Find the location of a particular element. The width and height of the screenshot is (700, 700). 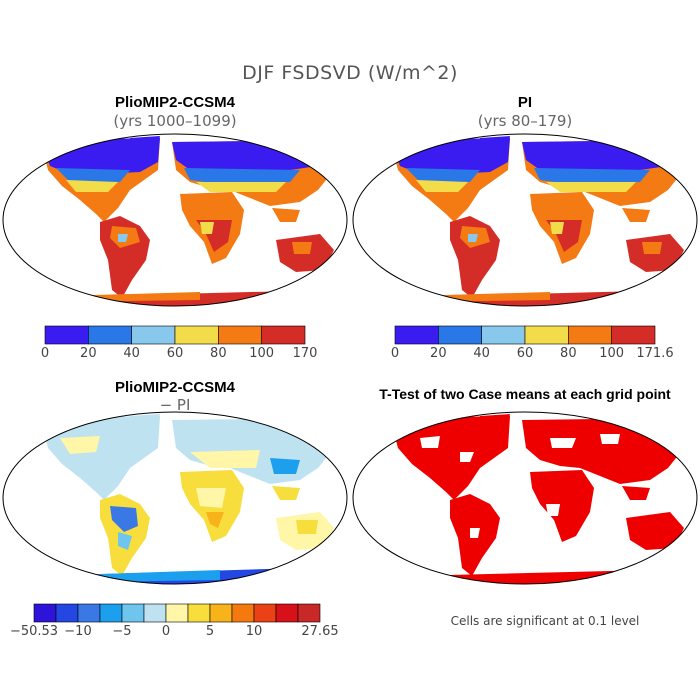

colorbar-plio-labels: 0 20 40 60 80 100 170 is located at coordinates (179, 354).